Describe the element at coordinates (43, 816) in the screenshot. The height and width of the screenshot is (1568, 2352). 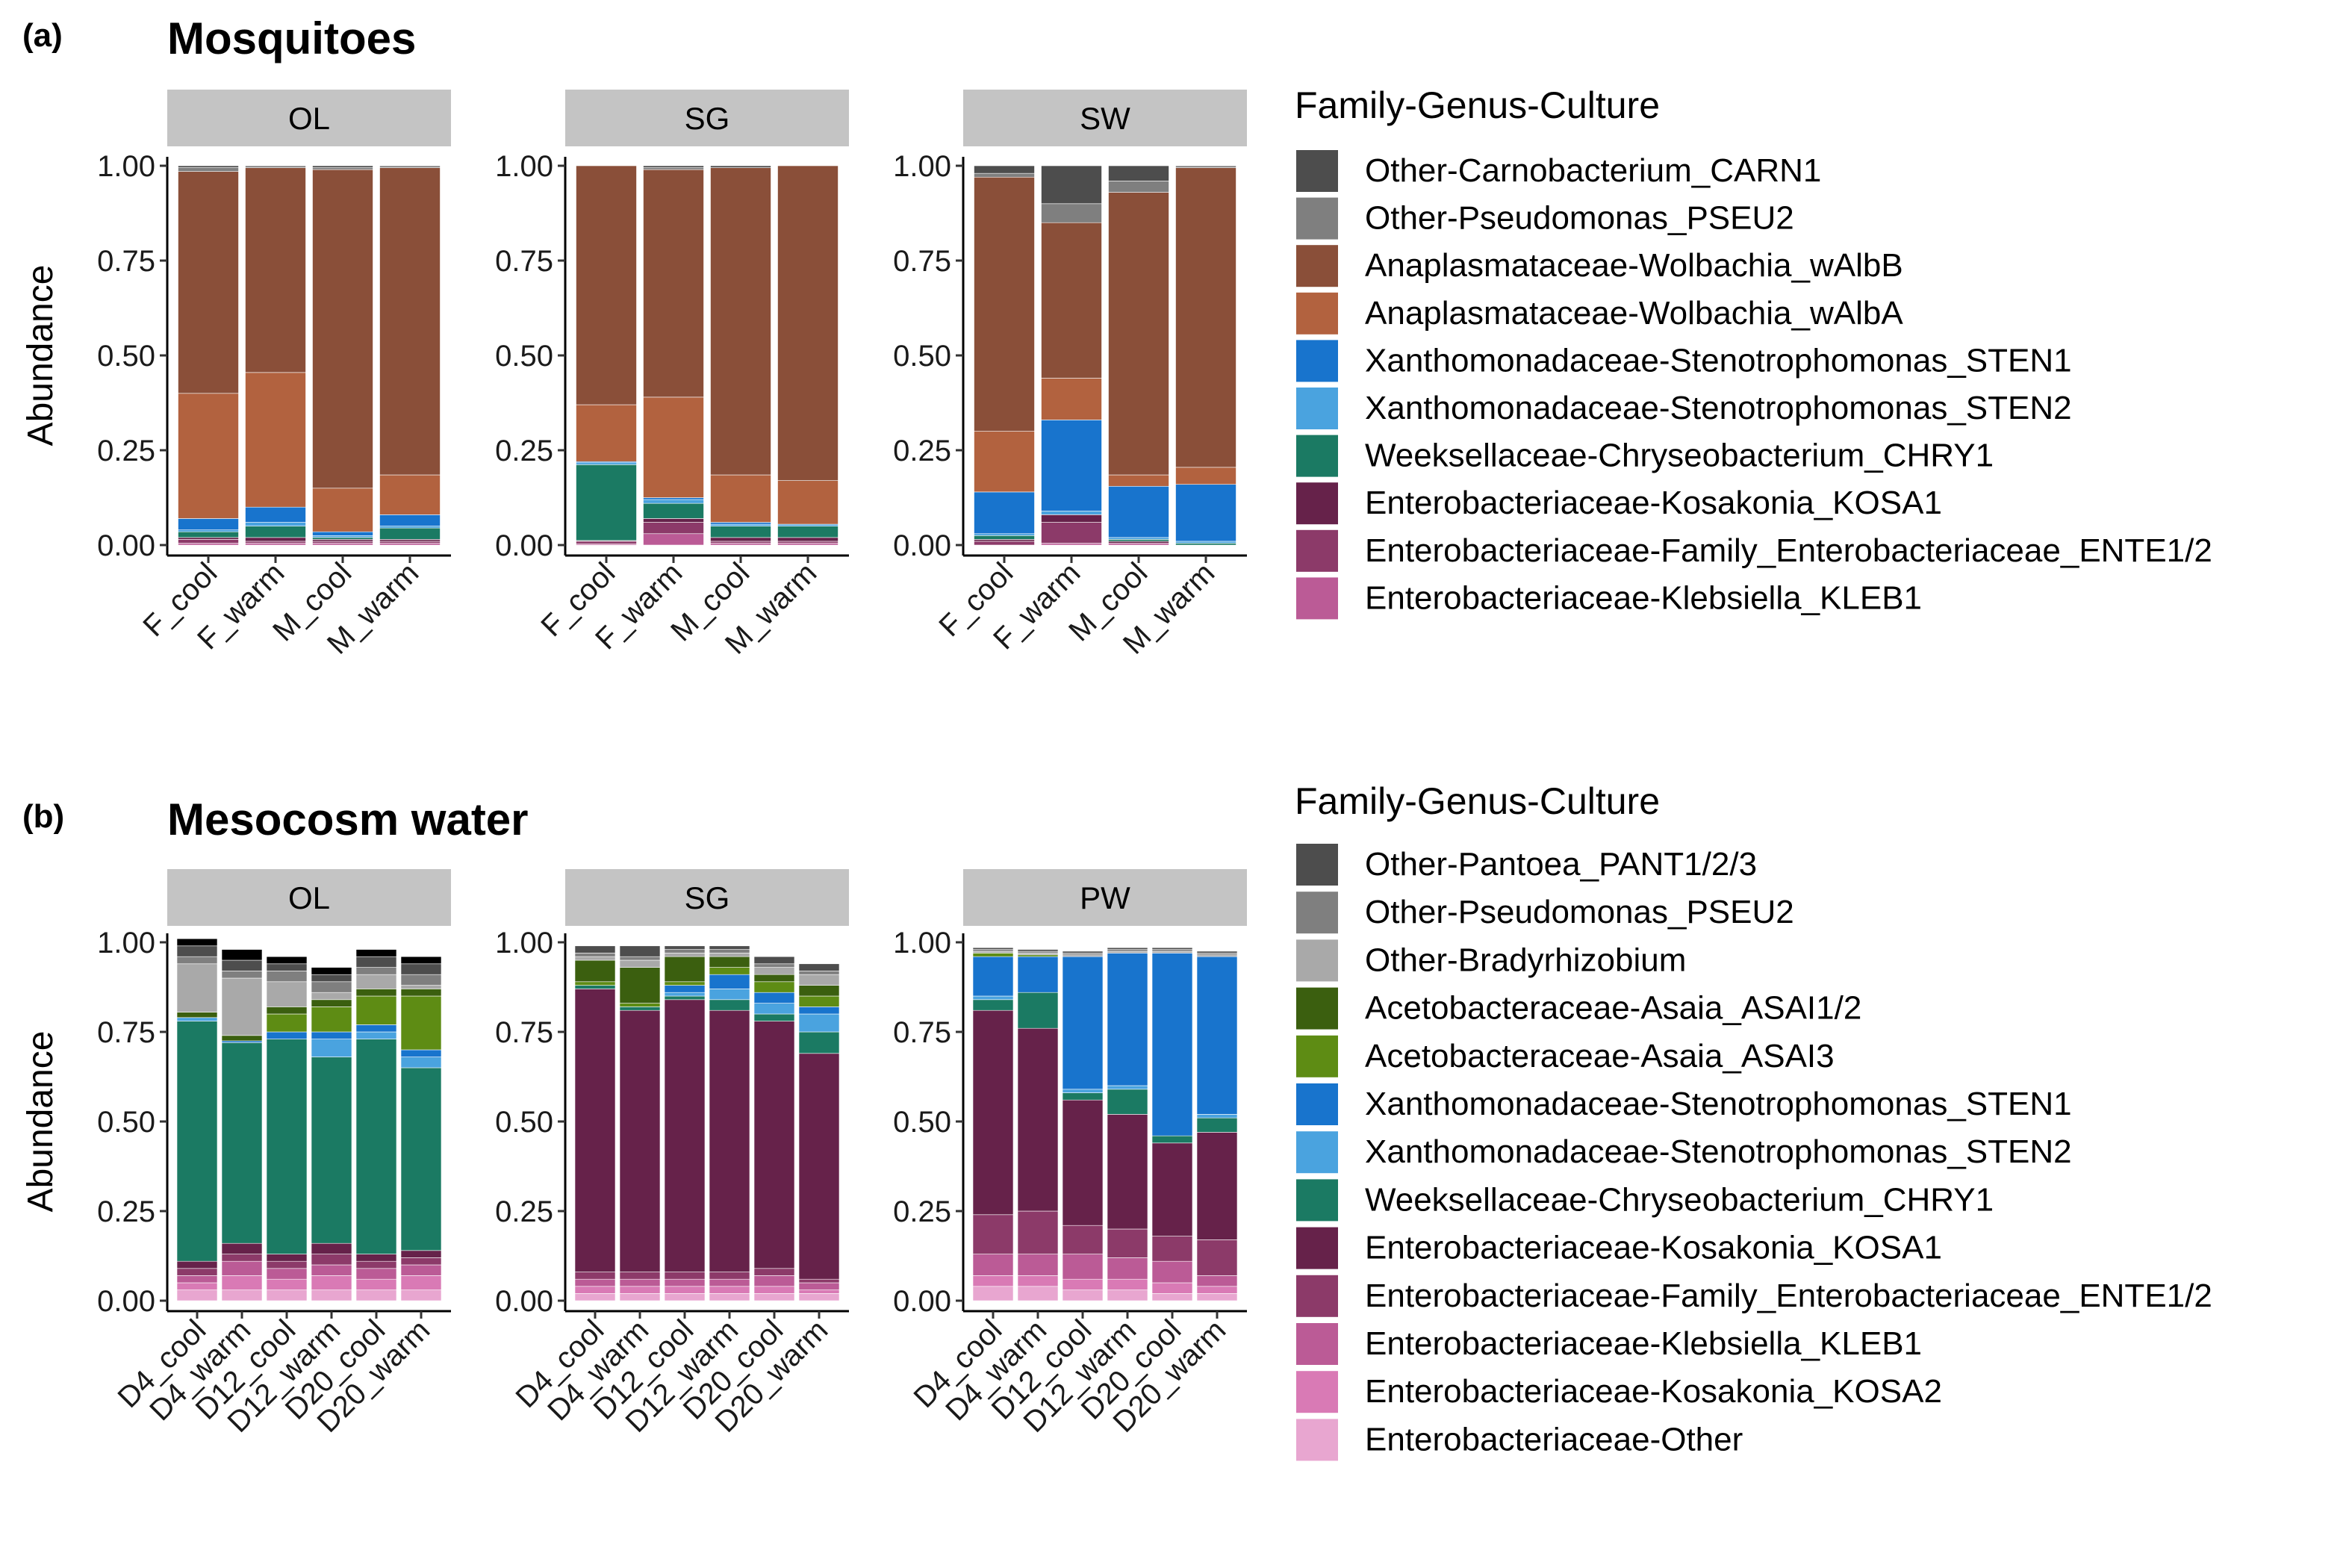
I see `panel-label: (b)` at that location.